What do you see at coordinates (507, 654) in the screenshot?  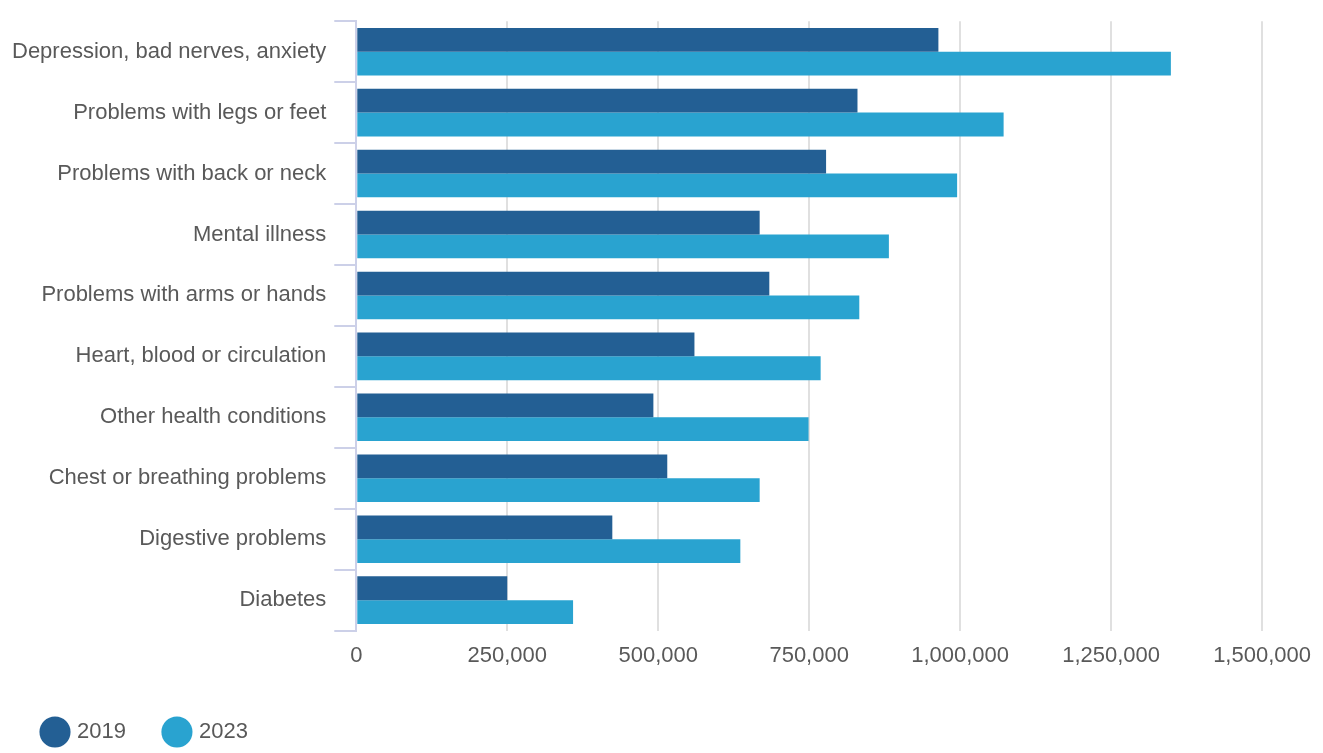 I see `x-tick-label: 250,000` at bounding box center [507, 654].